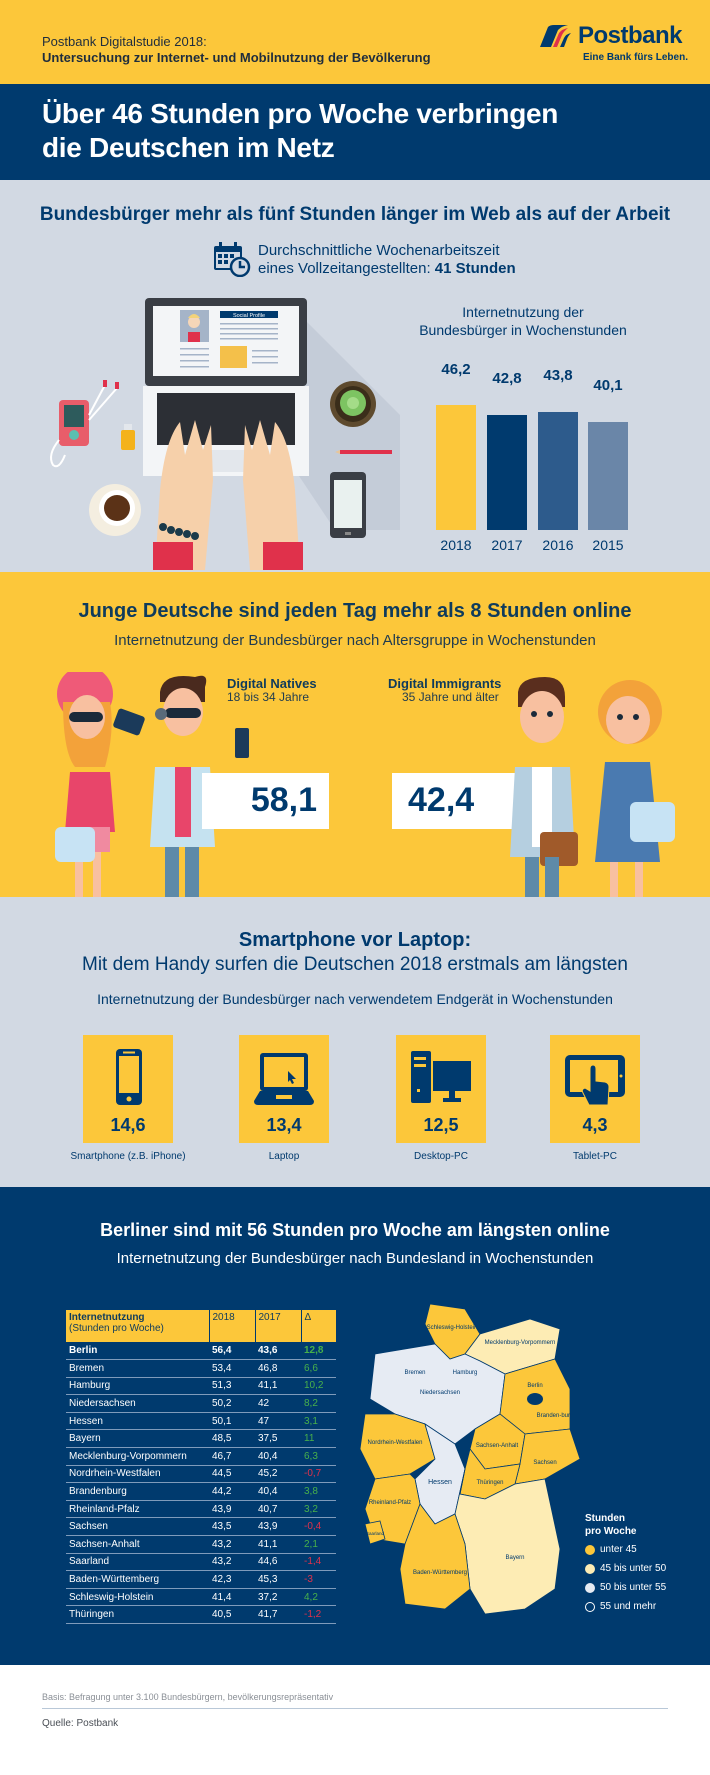 Image resolution: width=710 pixels, height=1775 pixels. What do you see at coordinates (355, 940) in the screenshot?
I see `section-title: Smartphone vor Laptop:` at bounding box center [355, 940].